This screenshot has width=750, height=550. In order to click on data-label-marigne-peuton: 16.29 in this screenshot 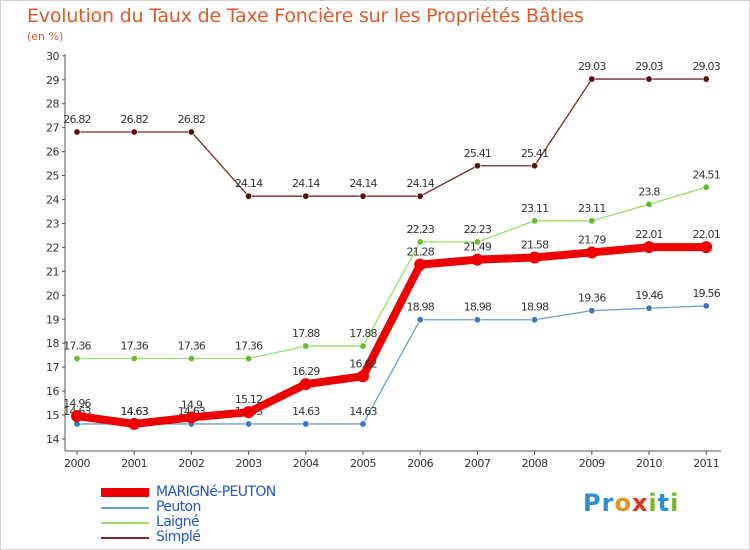, I will do `click(306, 371)`.